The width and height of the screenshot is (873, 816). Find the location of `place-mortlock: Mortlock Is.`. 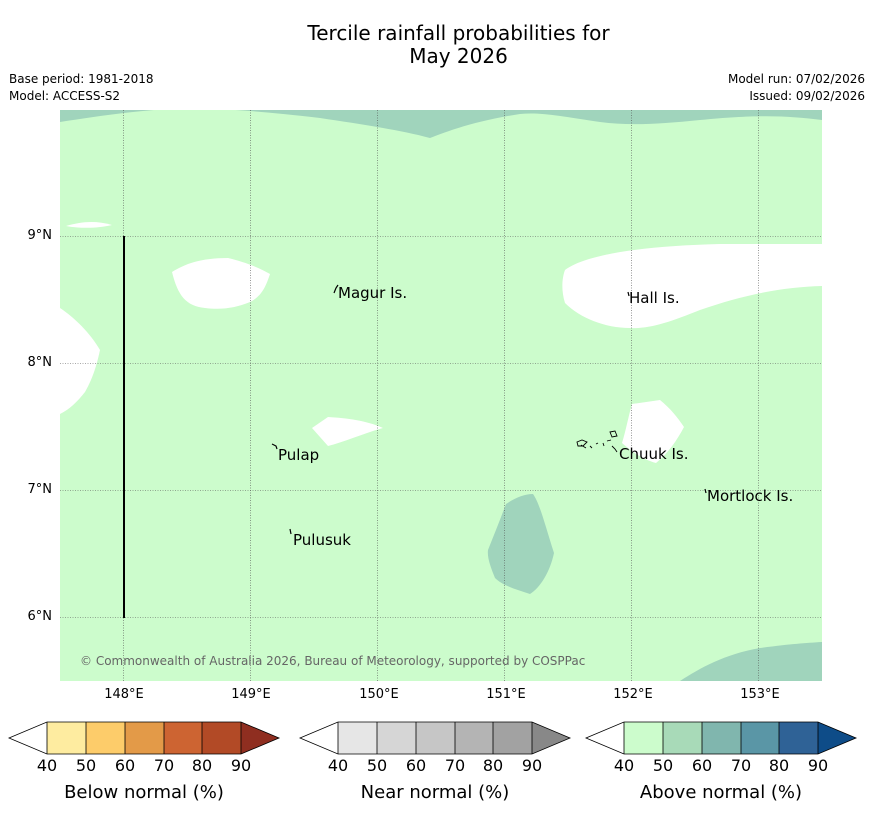

place-mortlock: Mortlock Is. is located at coordinates (750, 496).